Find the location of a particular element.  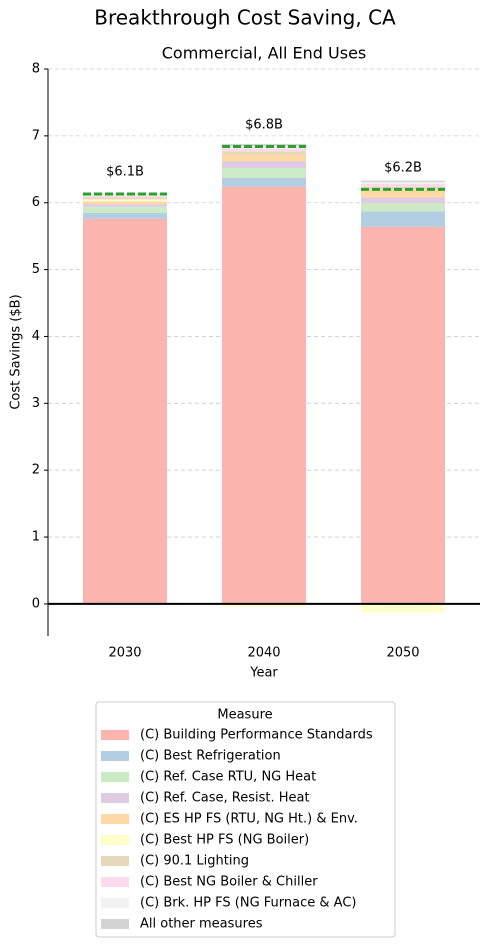

legend-label: (C) Best NG Boiler & Chiller is located at coordinates (229, 882).